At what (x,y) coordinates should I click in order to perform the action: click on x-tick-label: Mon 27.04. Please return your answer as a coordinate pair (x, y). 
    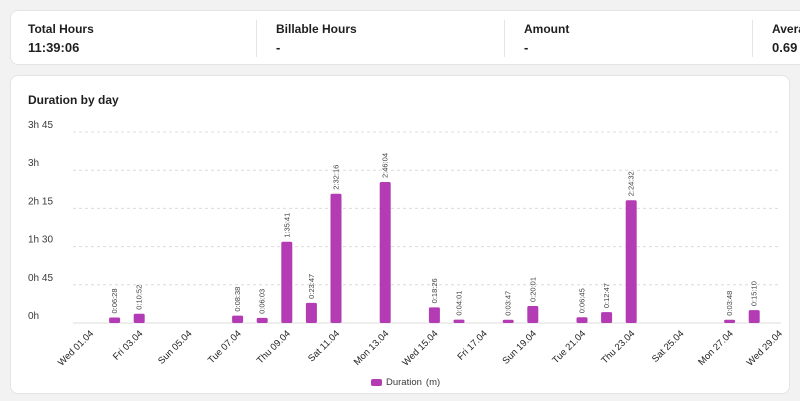
    Looking at the image, I should click on (716, 348).